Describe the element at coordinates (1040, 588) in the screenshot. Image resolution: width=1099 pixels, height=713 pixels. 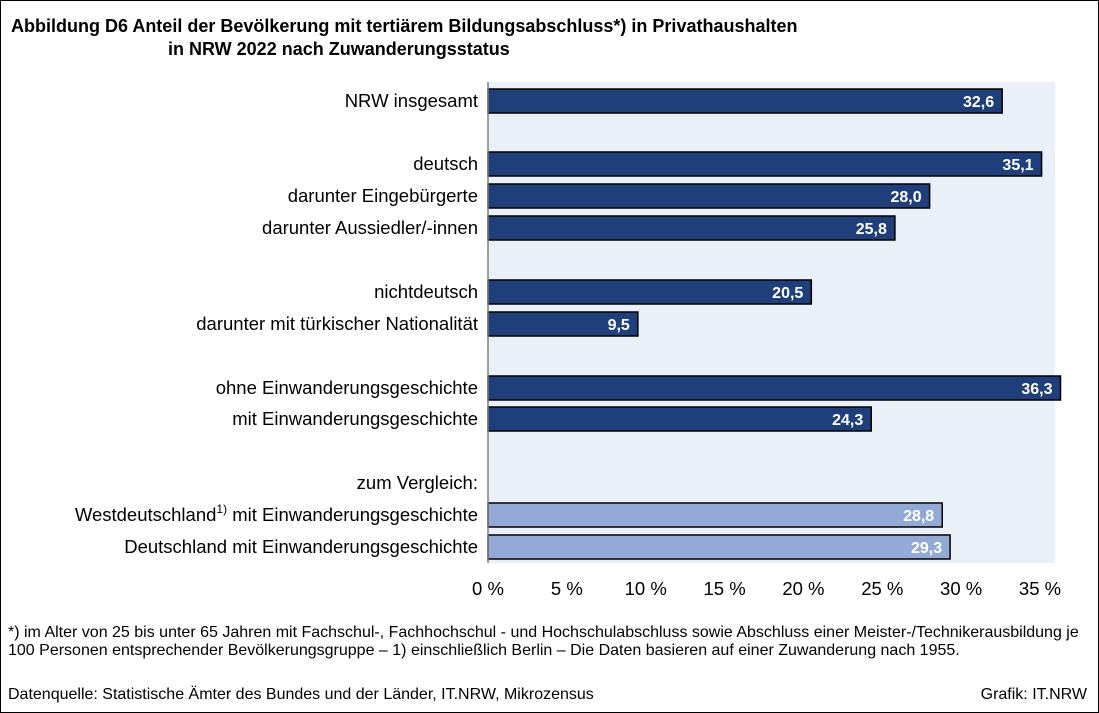
I see `x-tick-label: 35 %` at that location.